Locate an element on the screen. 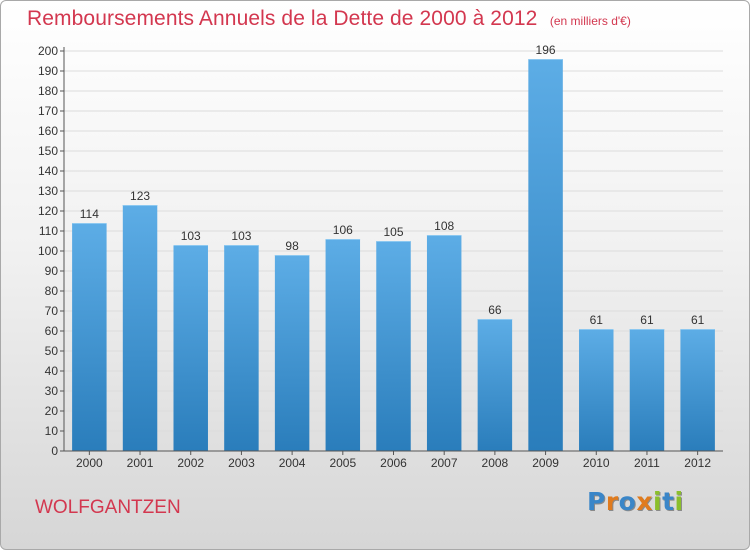 The height and width of the screenshot is (550, 750). y-tick-label: 190 is located at coordinates (48, 71).